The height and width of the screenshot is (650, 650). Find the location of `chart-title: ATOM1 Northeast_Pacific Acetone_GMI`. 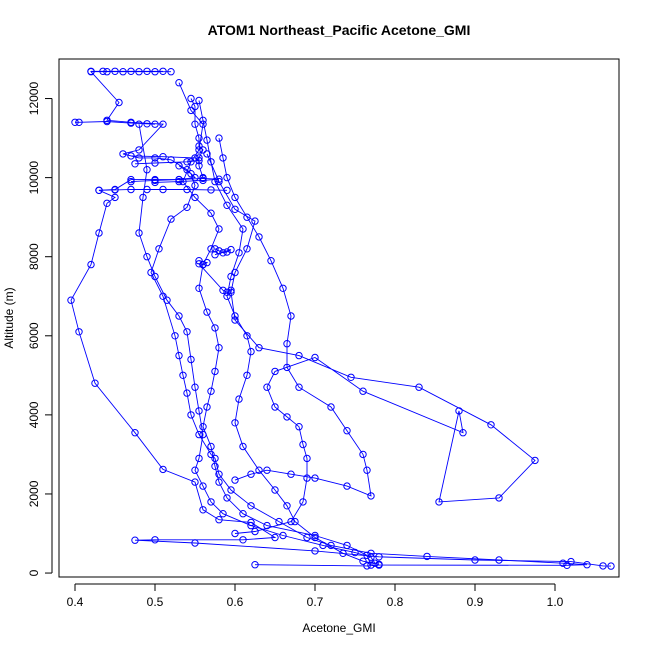

chart-title: ATOM1 Northeast_Pacific Acetone_GMI is located at coordinates (339, 30).